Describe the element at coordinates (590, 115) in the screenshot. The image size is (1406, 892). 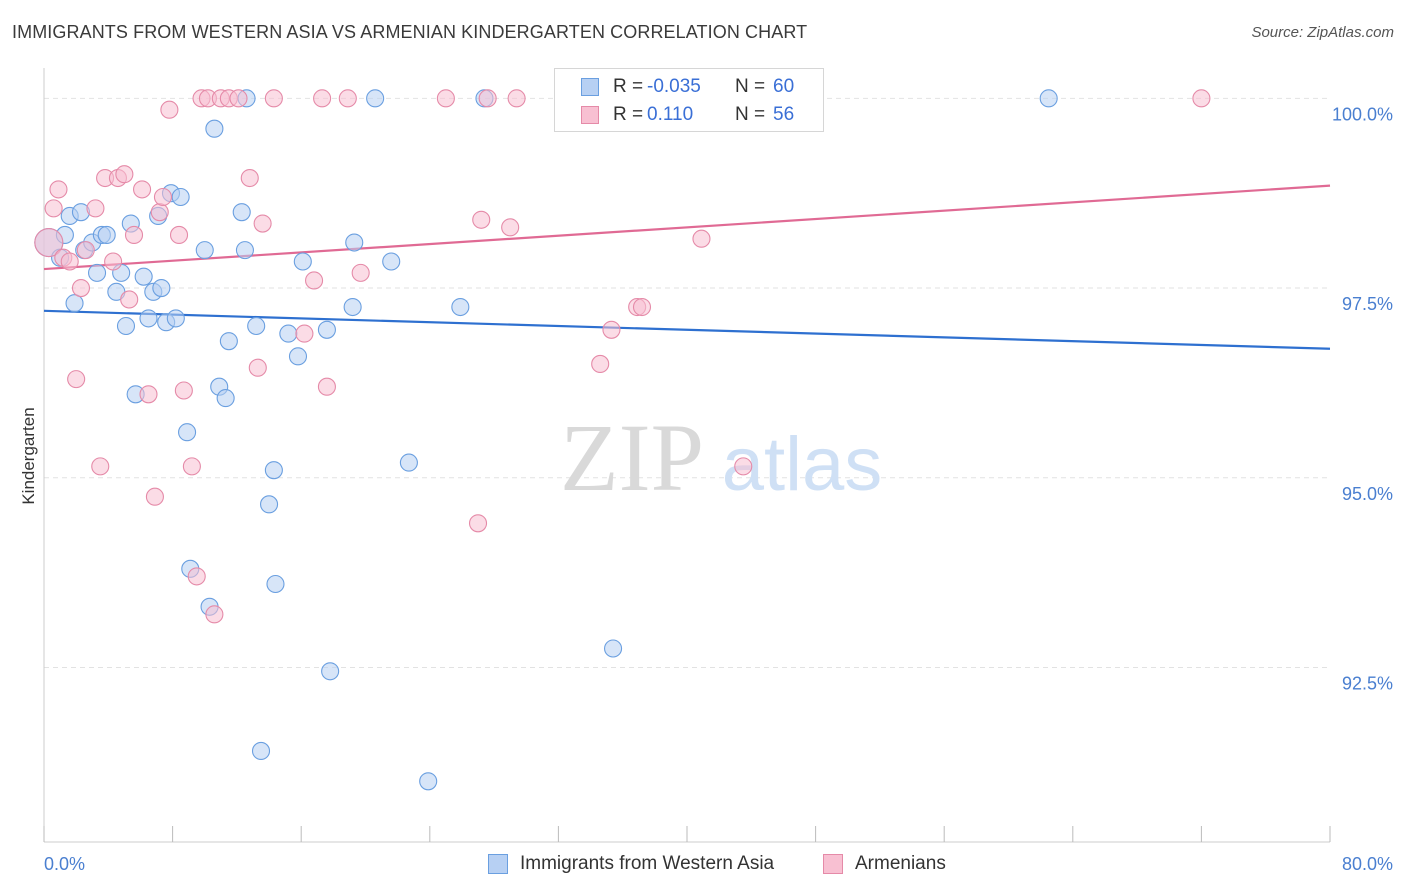
I see `legend-swatch-pink` at that location.